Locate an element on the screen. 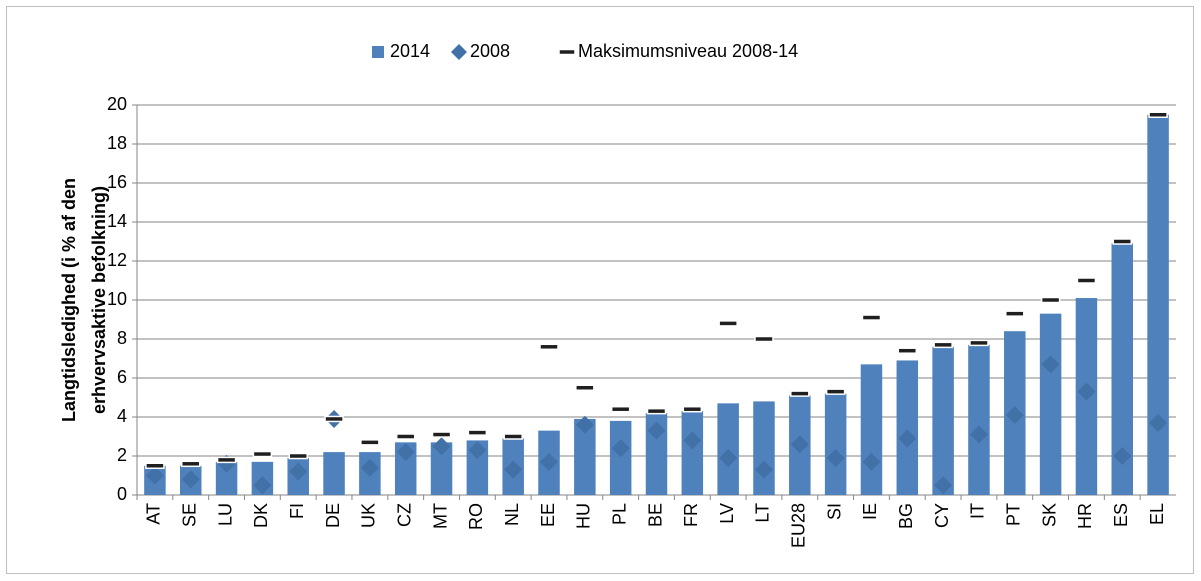 The height and width of the screenshot is (581, 1201). y-tick-label: 20 is located at coordinates (117, 104).